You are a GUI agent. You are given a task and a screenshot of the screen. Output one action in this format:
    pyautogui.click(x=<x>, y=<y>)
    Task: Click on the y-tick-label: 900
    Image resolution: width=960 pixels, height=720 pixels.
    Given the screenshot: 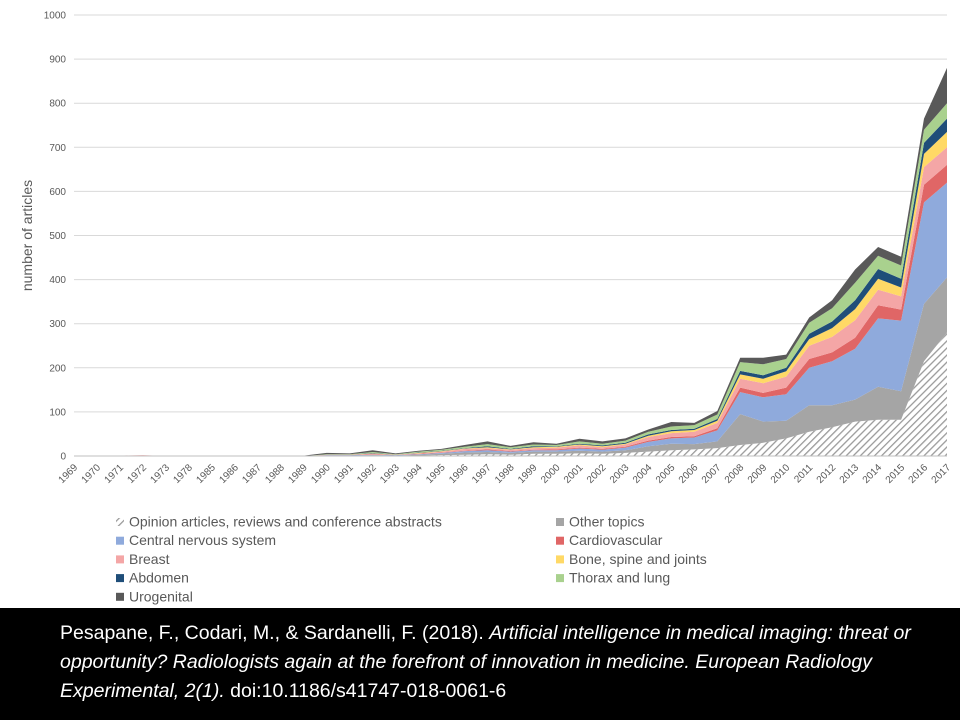 What is the action you would take?
    pyautogui.click(x=57, y=60)
    